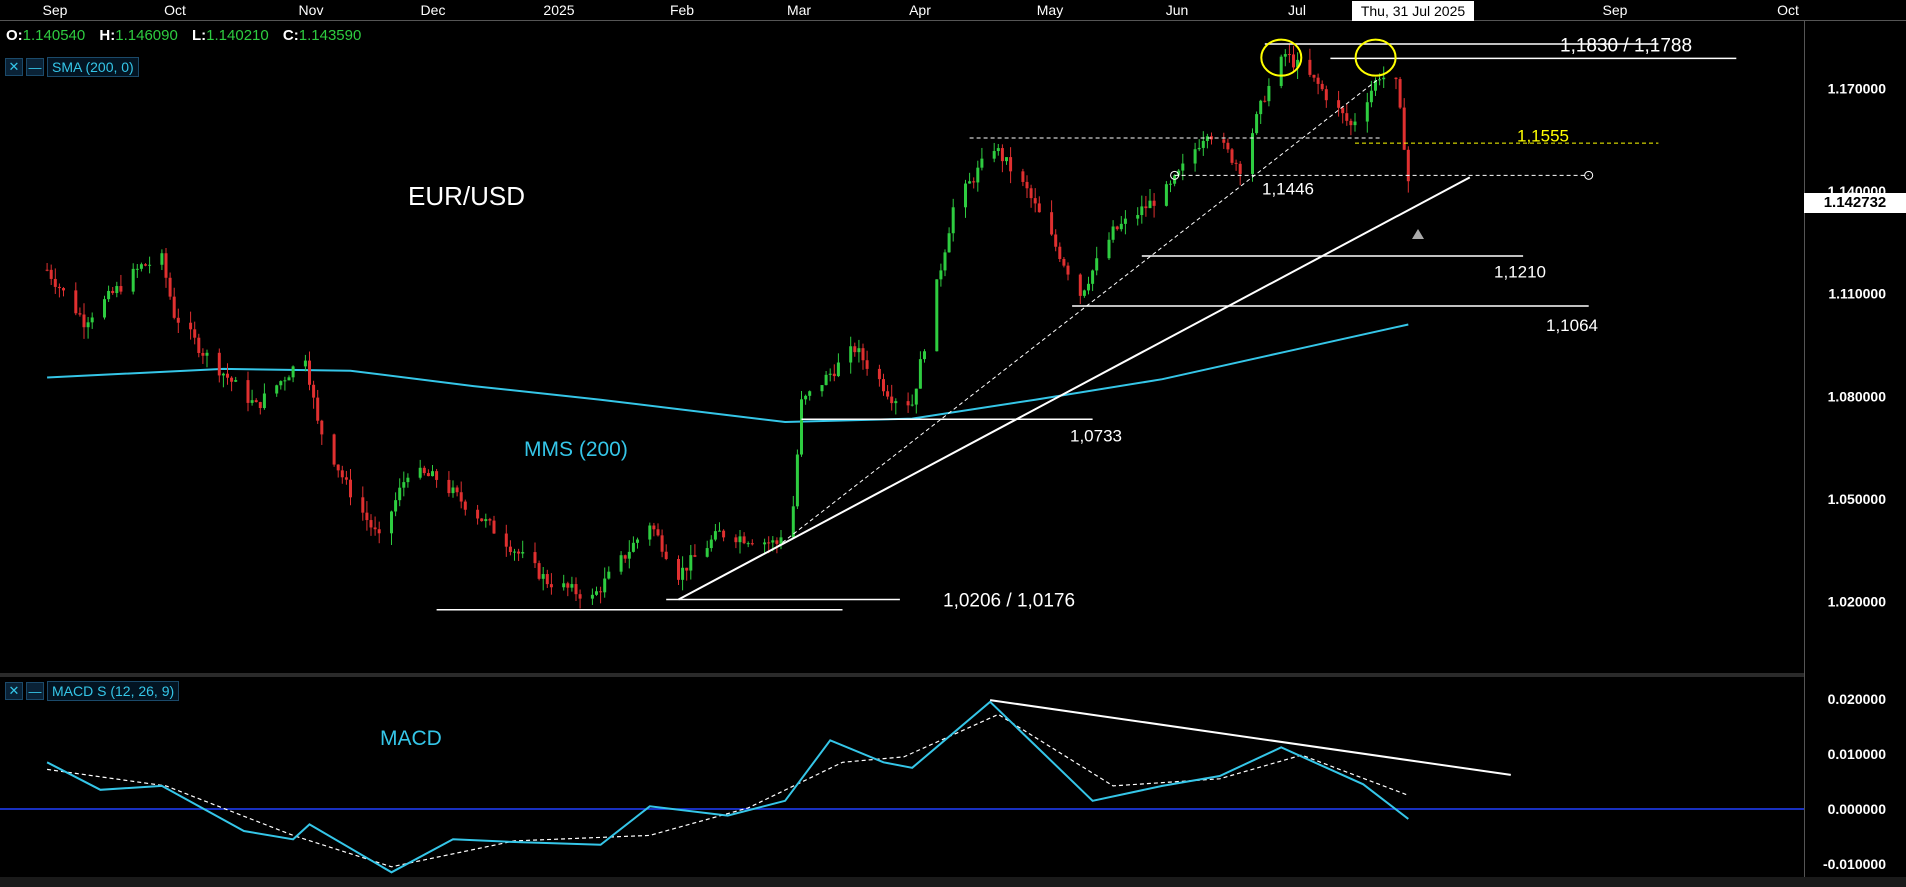 This screenshot has width=1906, height=887. What do you see at coordinates (113, 691) in the screenshot?
I see `macd-indicator-label: MACD S (12, 26, 9)` at bounding box center [113, 691].